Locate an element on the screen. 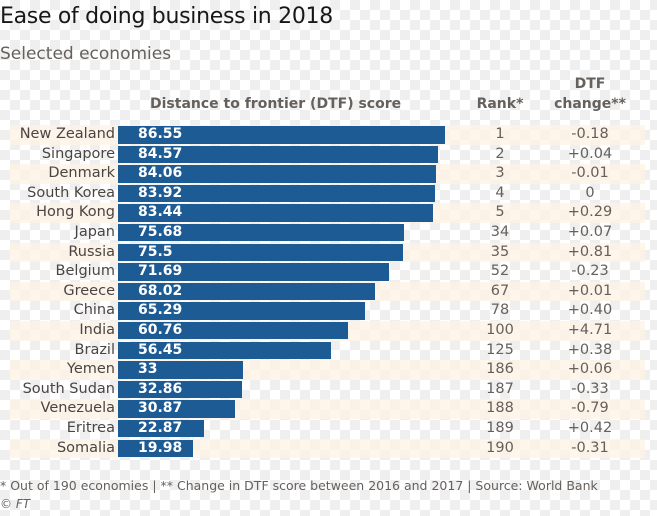  chart-row: Russia 75.5 35 +0.81 is located at coordinates (327, 252).